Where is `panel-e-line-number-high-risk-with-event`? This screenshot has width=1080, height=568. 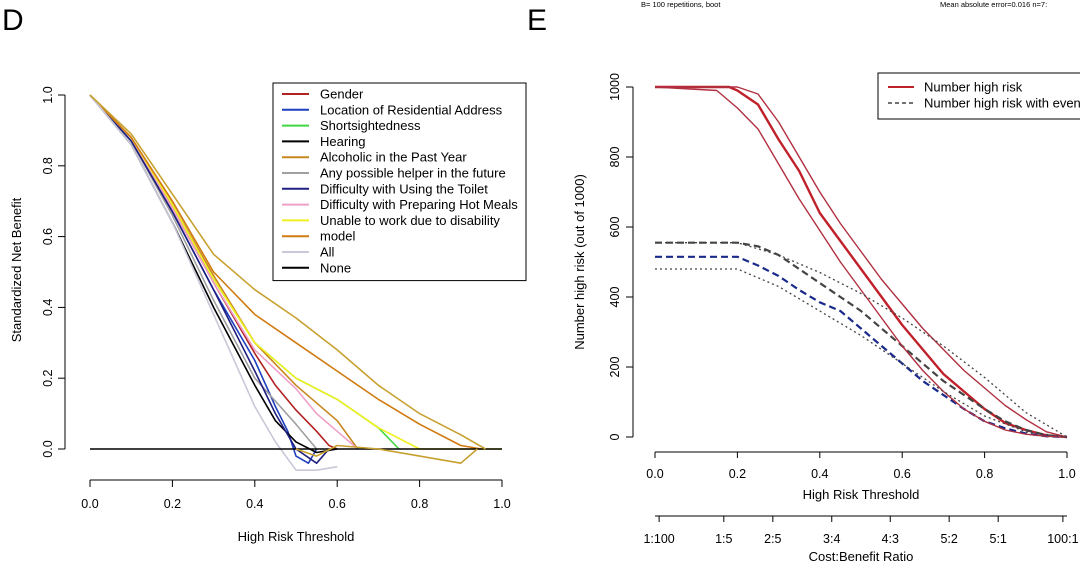
panel-e-line-number-high-risk-with-event is located at coordinates (861, 340).